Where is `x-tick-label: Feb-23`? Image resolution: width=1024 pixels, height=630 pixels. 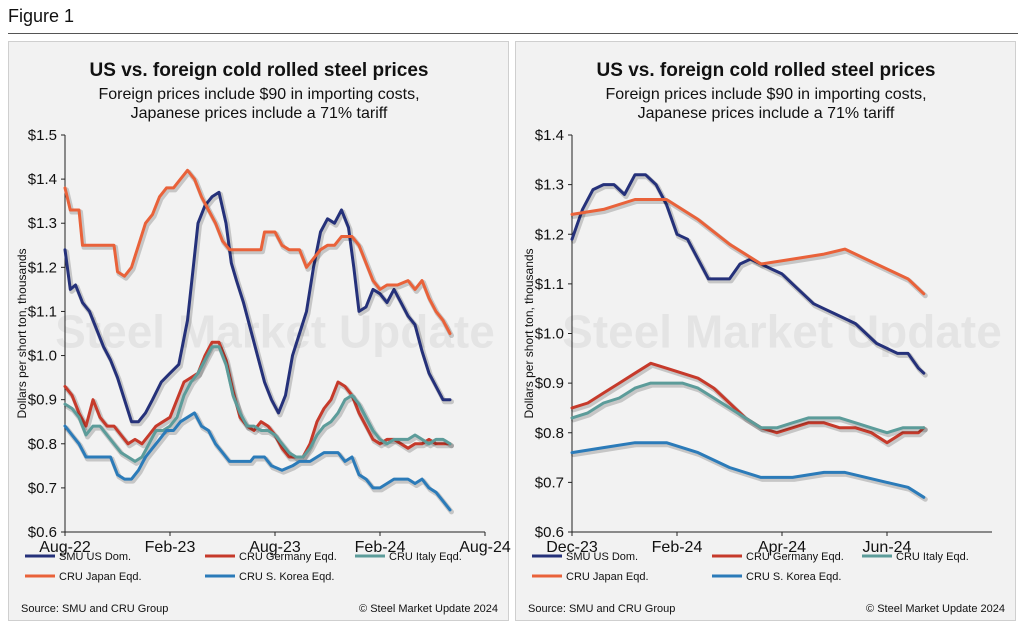 x-tick-label: Feb-23 is located at coordinates (170, 547).